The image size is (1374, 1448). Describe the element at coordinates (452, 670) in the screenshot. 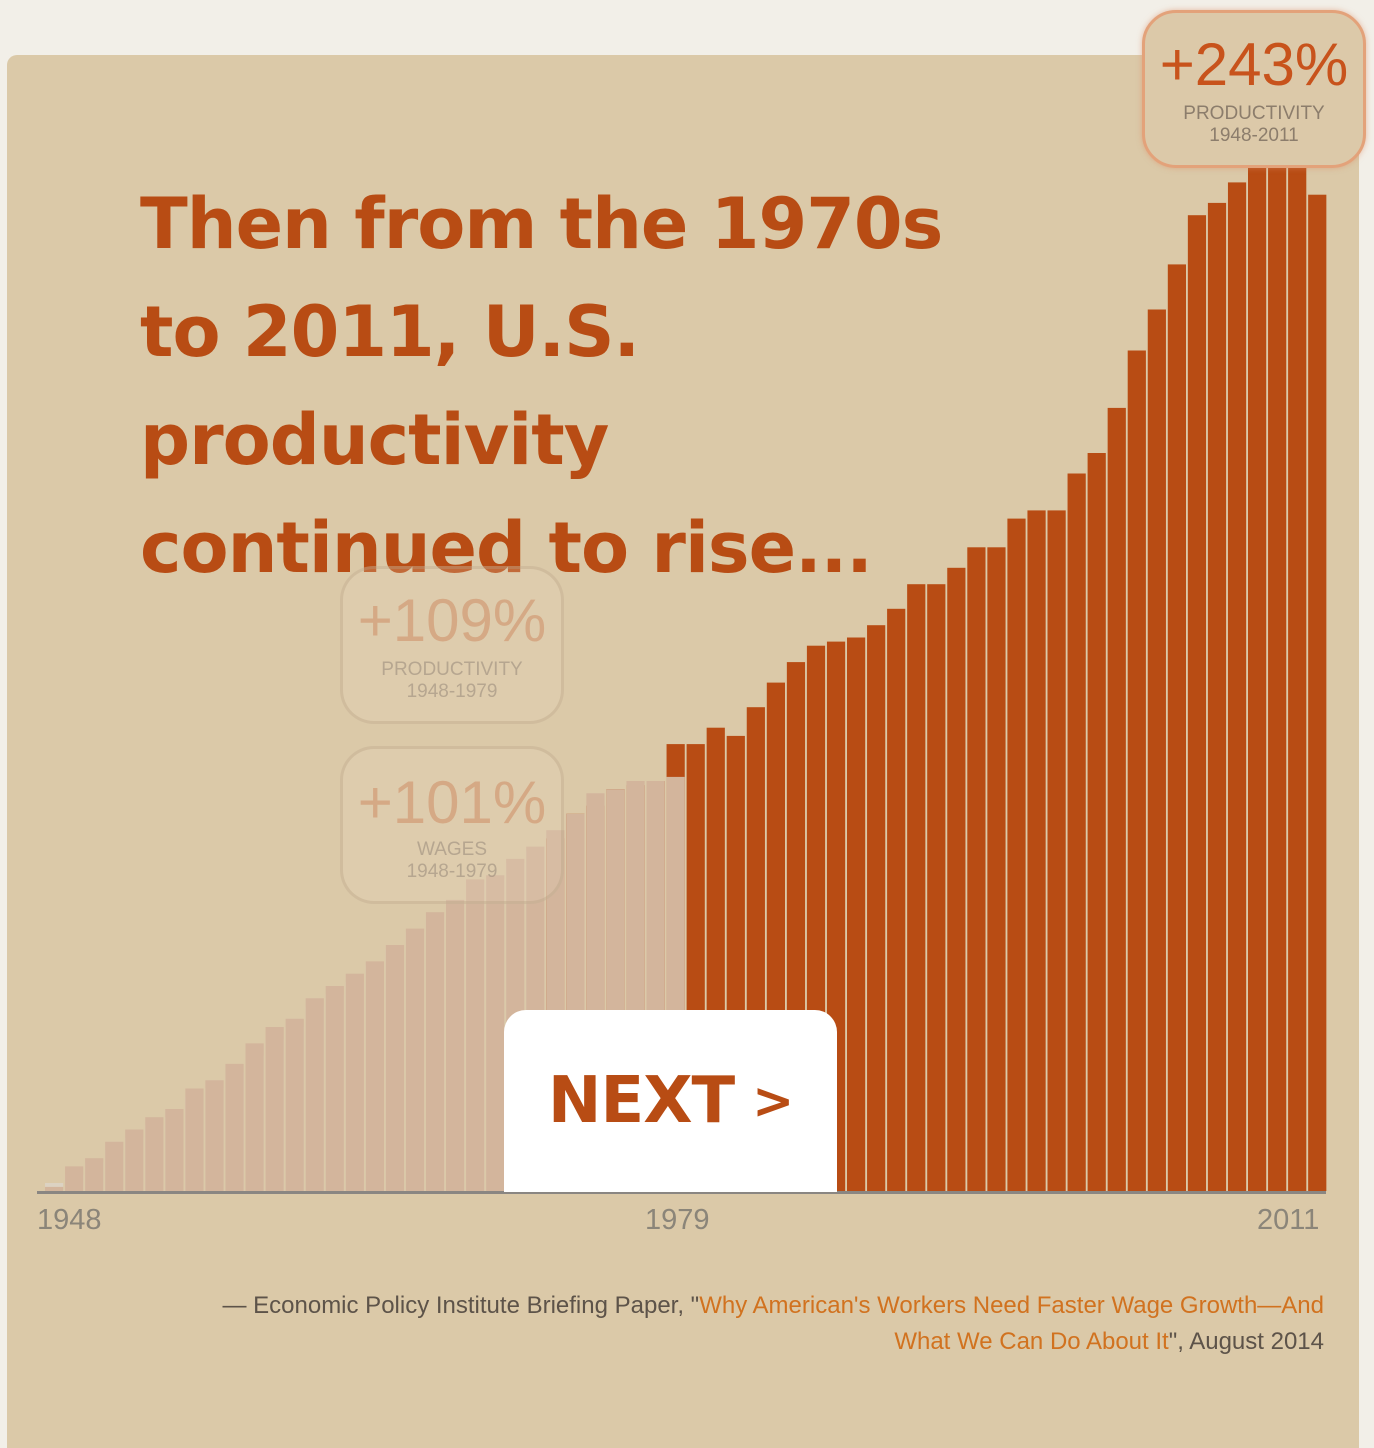

I see `productivity-early-label: PRODUCTIVITY` at that location.